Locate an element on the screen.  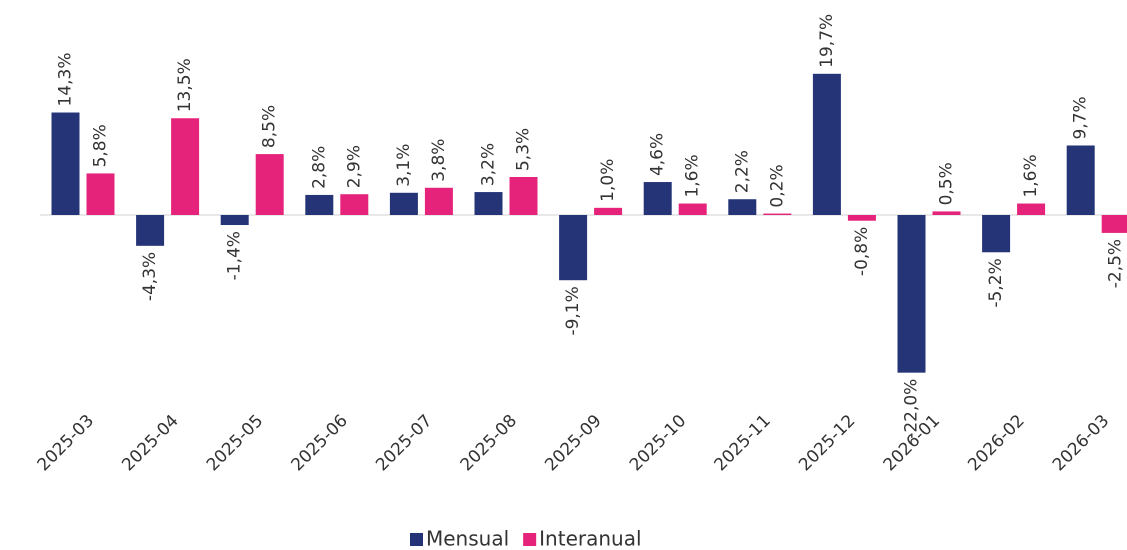
data-label: 4,6% is located at coordinates (658, 154).